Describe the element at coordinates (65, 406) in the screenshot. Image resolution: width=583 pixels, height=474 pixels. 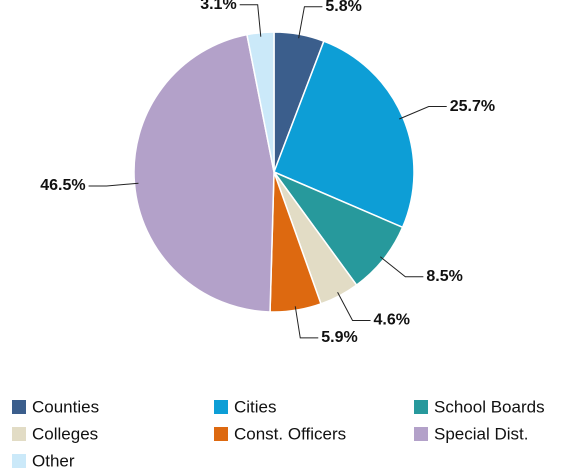
I see `legend-label: Counties` at that location.